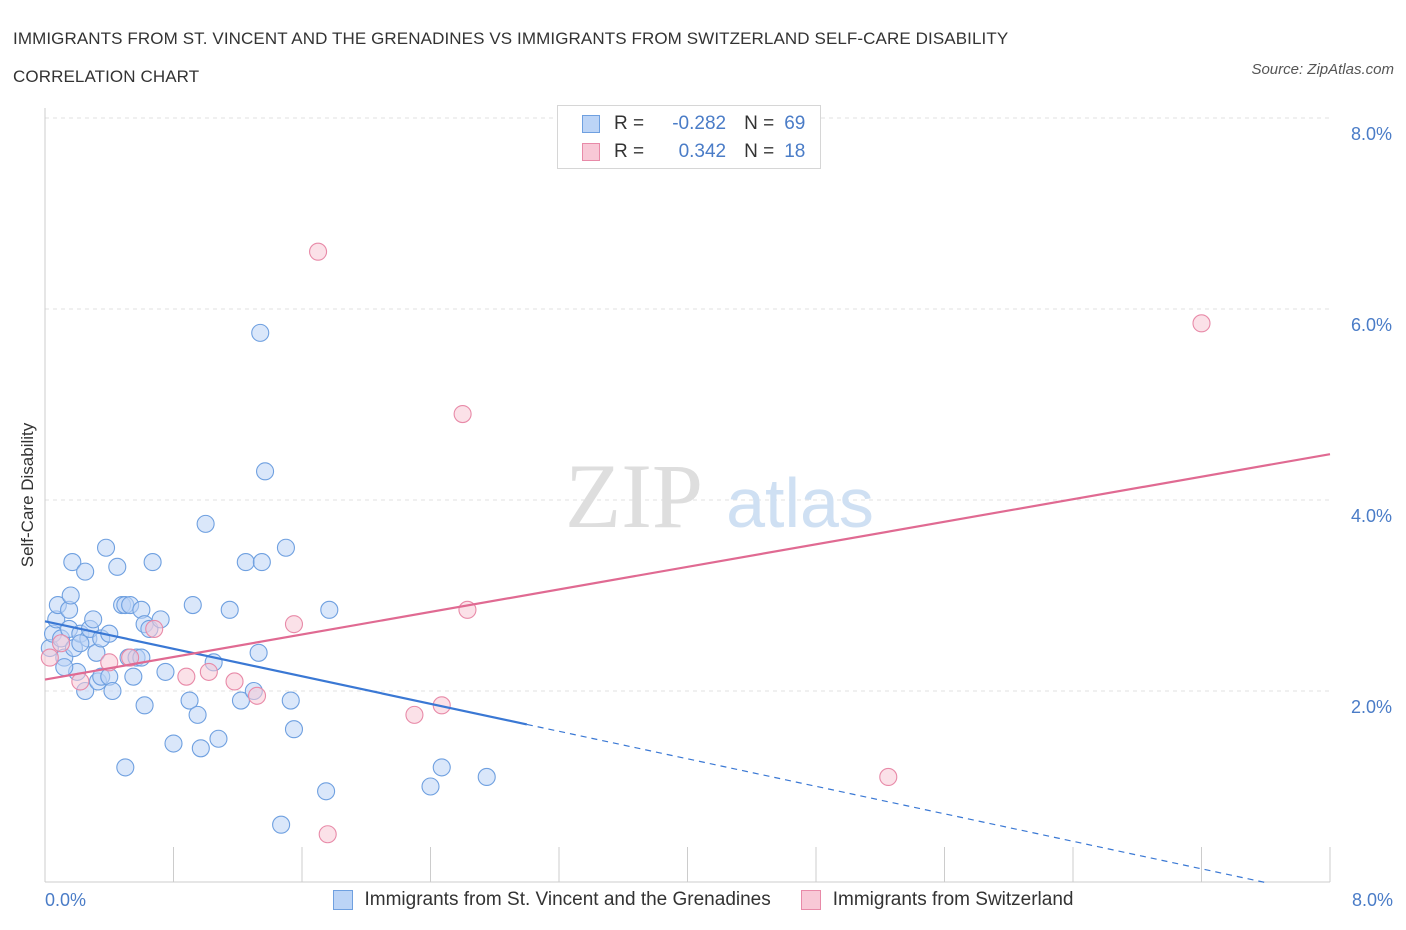 This screenshot has height=930, width=1406. Describe the element at coordinates (702, 151) in the screenshot. I see `r-value: 0.342` at that location.